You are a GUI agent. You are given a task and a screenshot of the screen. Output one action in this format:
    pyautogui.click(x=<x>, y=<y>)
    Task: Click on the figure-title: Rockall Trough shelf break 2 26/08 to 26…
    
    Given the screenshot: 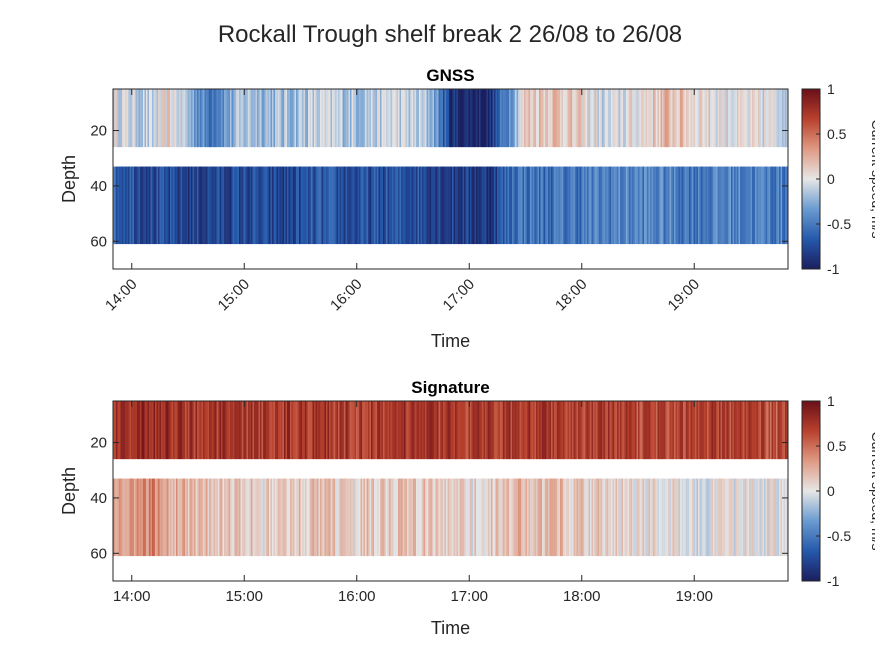 What is the action you would take?
    pyautogui.click(x=450, y=34)
    